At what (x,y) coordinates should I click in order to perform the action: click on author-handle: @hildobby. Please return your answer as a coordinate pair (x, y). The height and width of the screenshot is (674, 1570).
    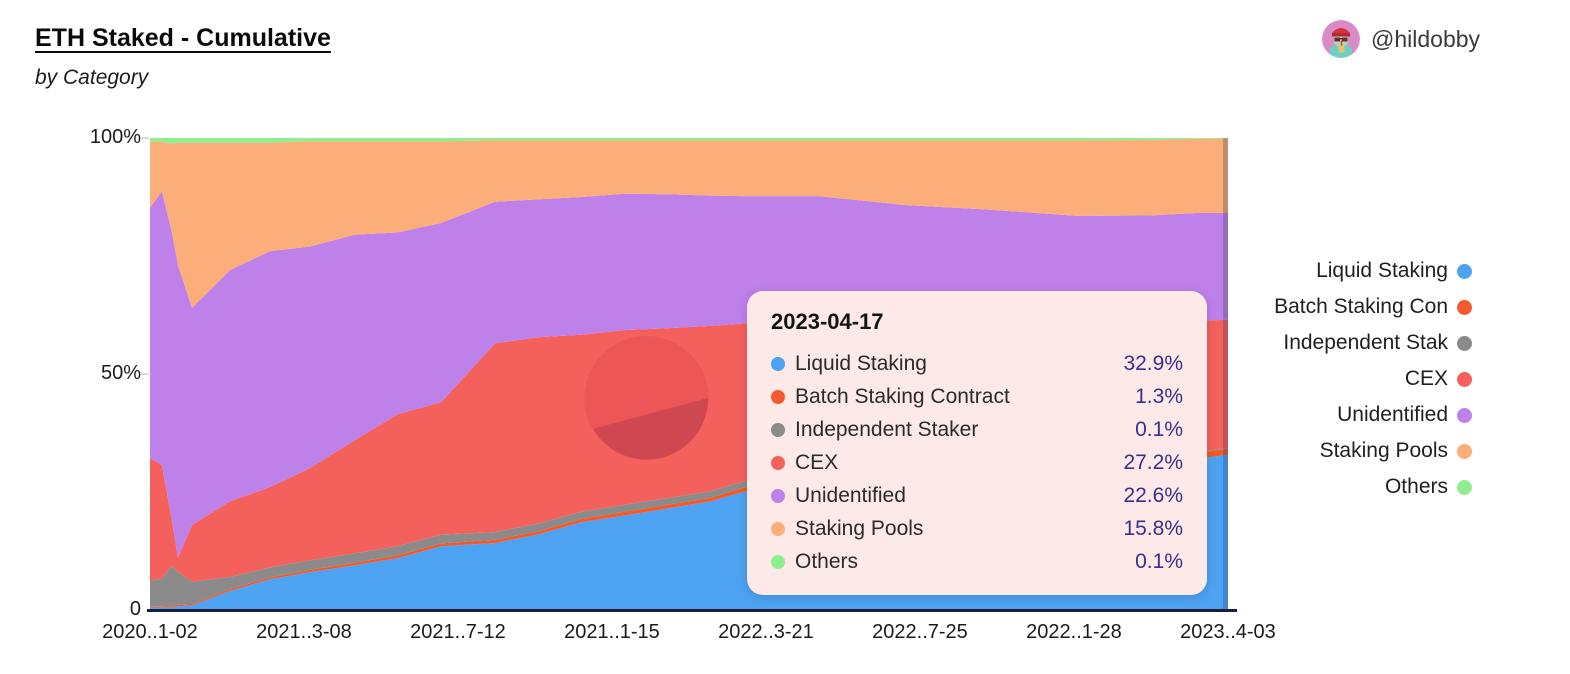
    Looking at the image, I should click on (1426, 38).